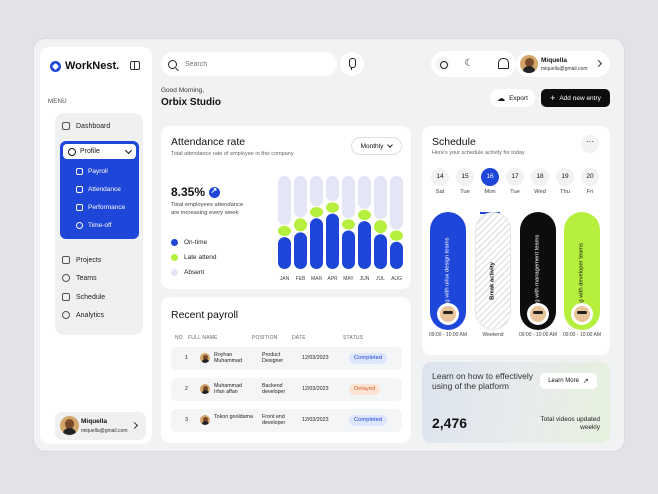 This screenshot has height=494, width=658. Describe the element at coordinates (348, 249) in the screenshot. I see `bar-on-time-may` at that location.